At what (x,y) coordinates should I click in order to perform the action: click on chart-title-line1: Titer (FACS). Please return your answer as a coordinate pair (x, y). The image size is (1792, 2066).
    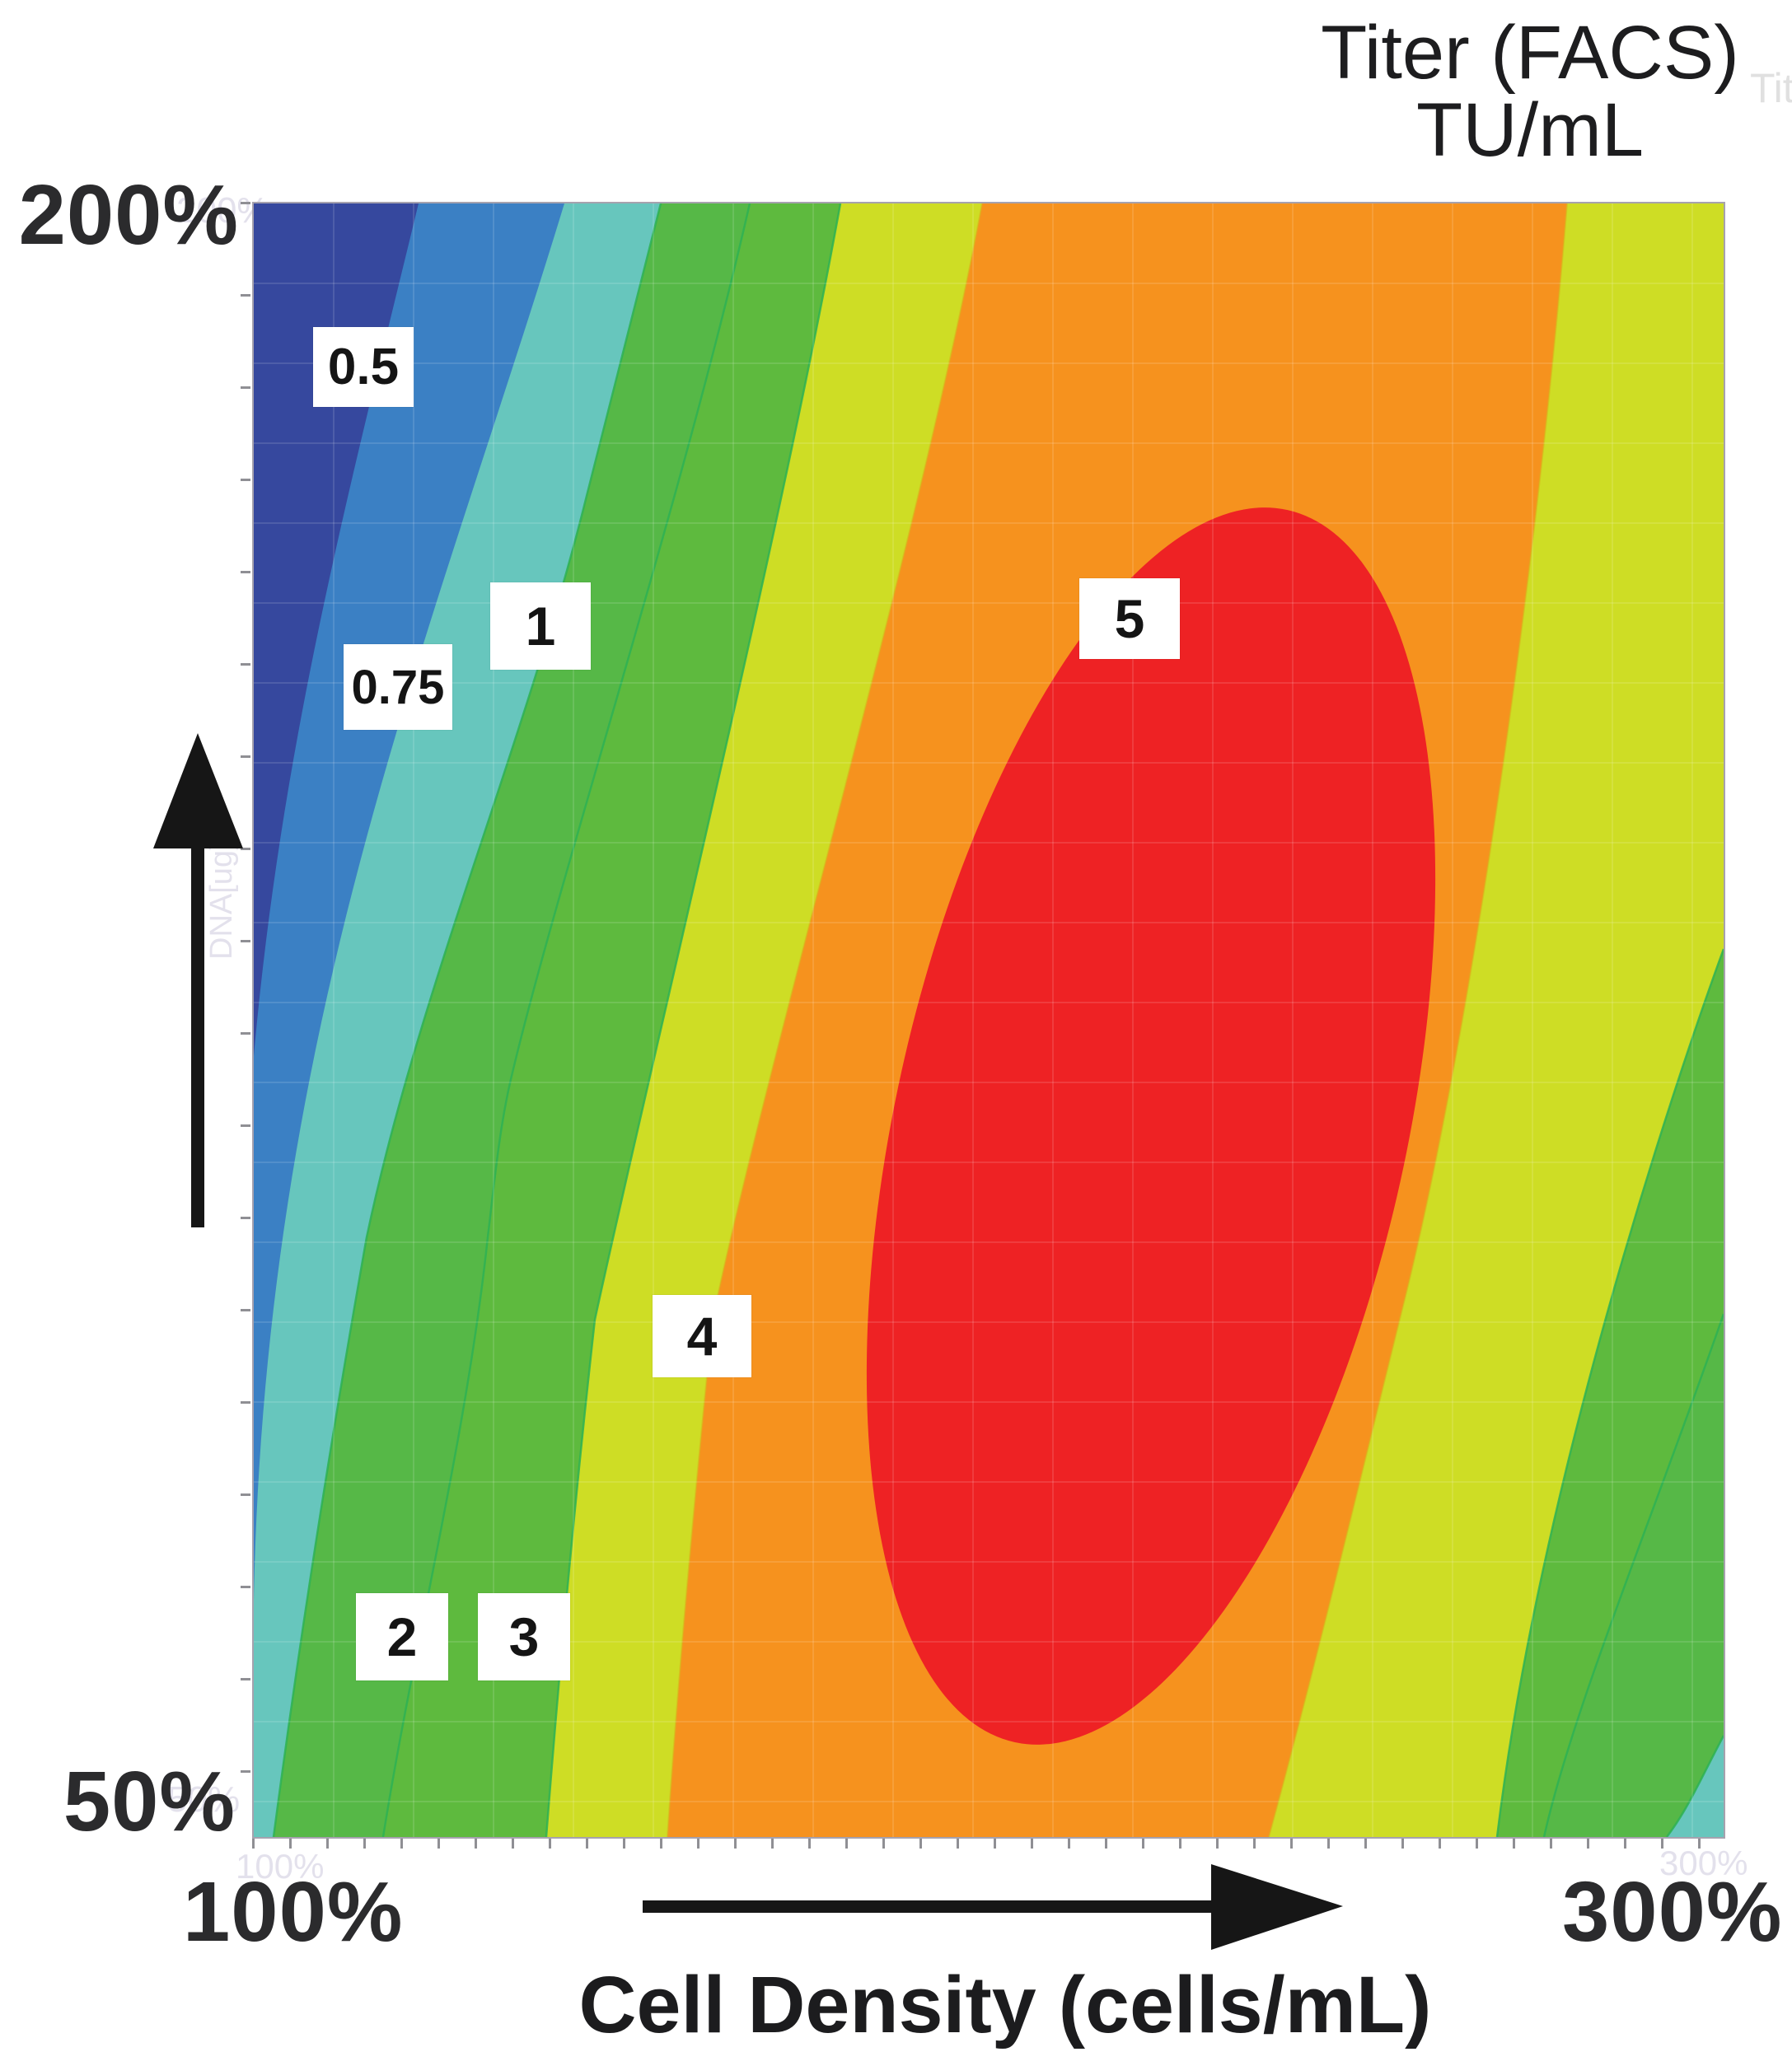
    Looking at the image, I should click on (1530, 53).